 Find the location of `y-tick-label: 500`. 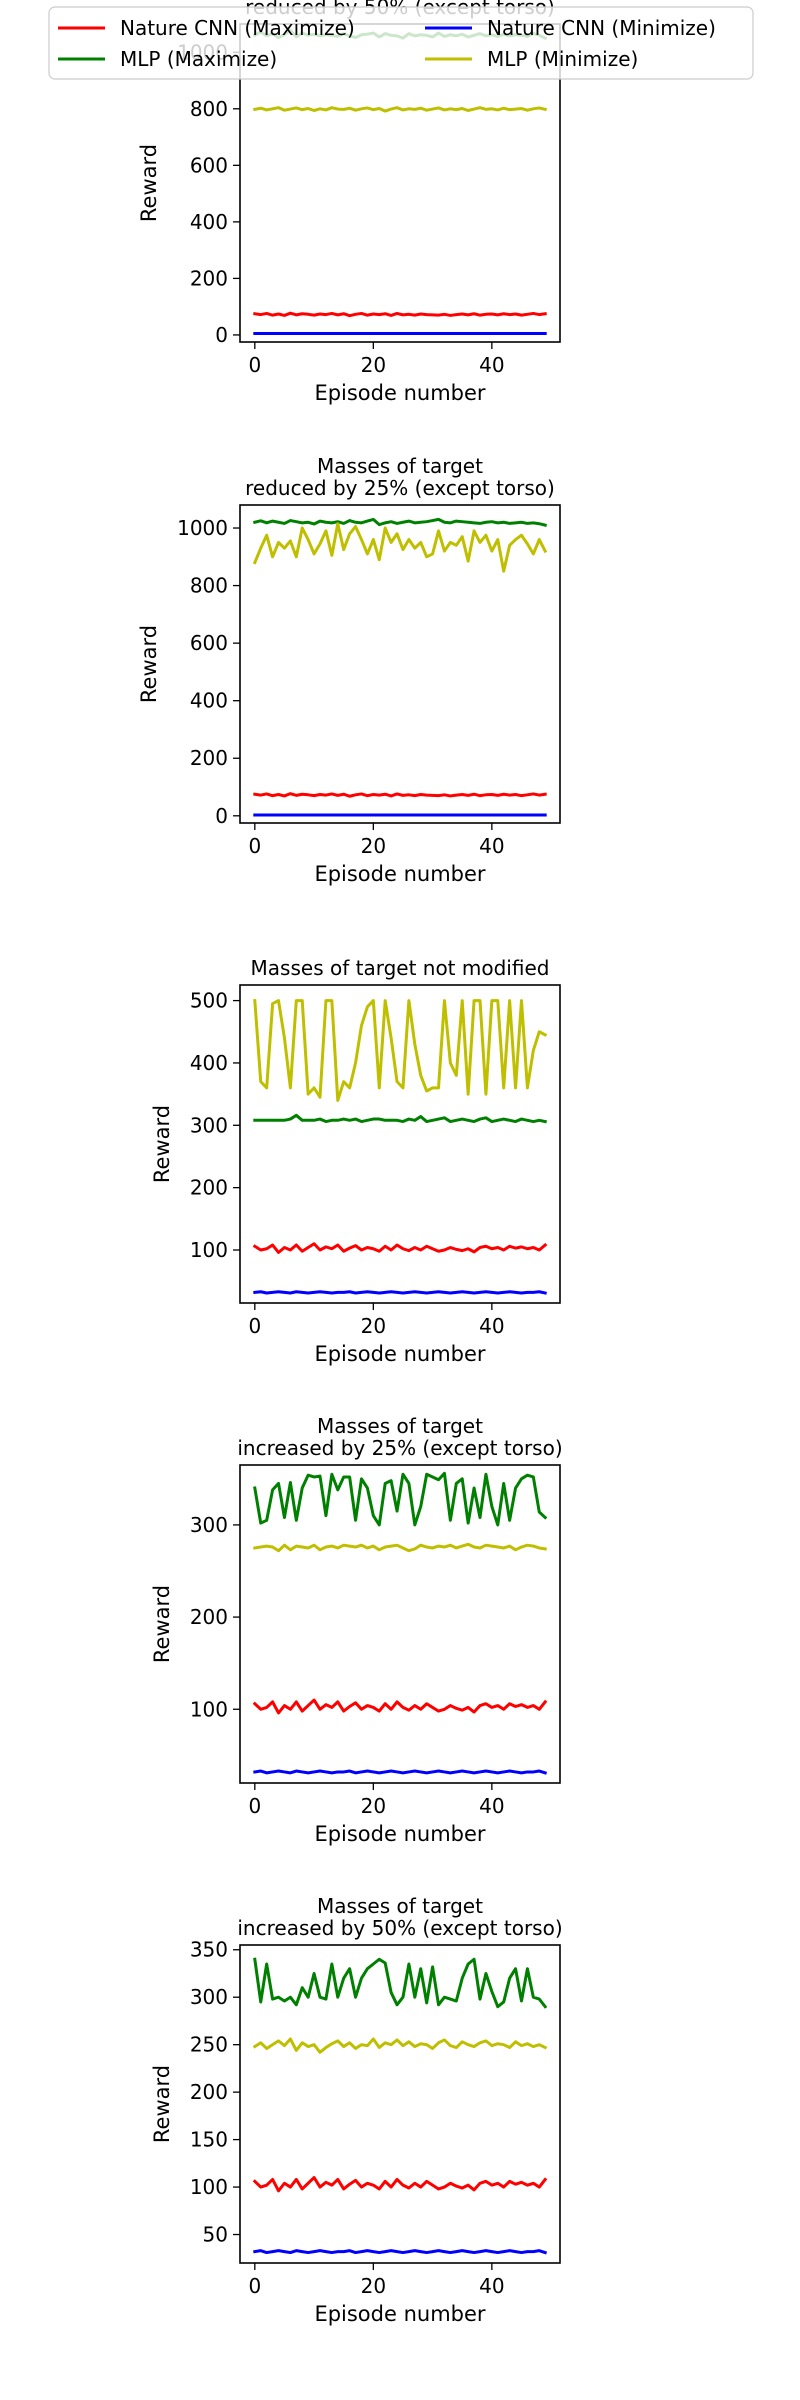

y-tick-label: 500 is located at coordinates (209, 1001).